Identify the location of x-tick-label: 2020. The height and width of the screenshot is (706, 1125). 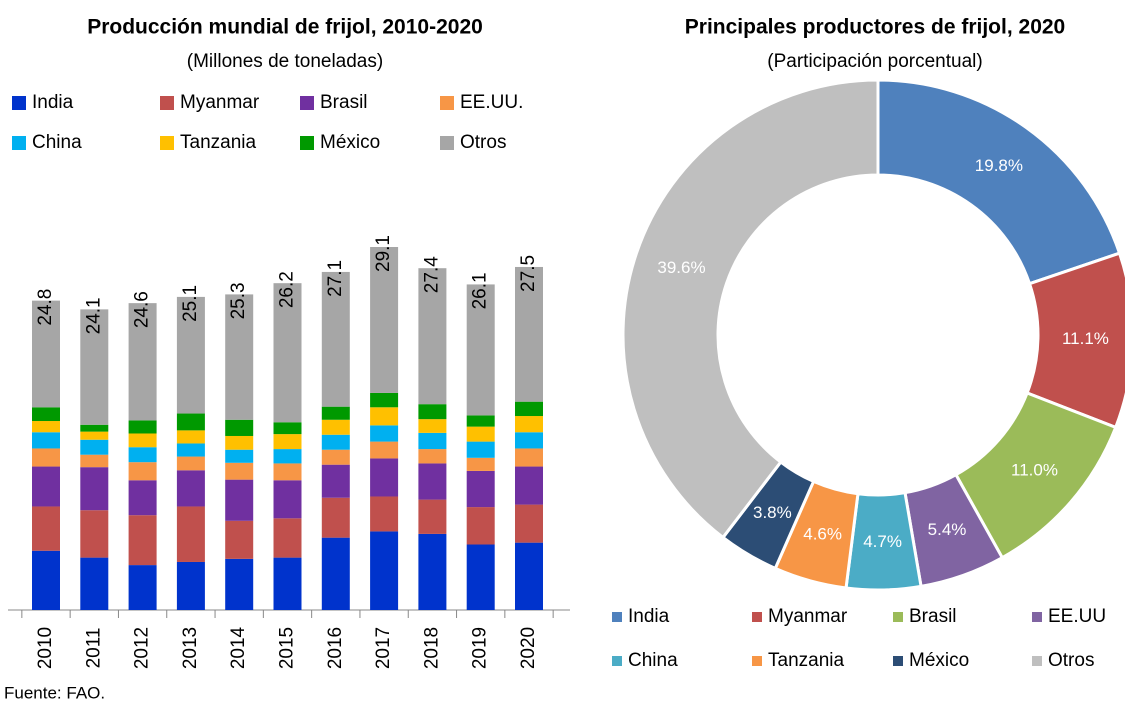
(528, 648).